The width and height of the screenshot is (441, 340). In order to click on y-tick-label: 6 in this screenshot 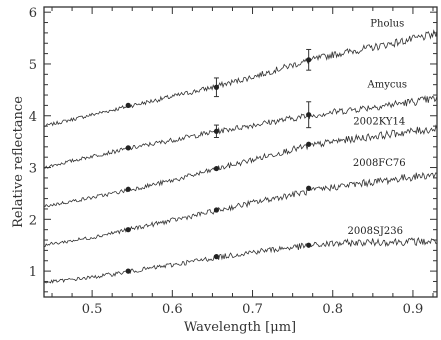, I will do `click(33, 13)`.